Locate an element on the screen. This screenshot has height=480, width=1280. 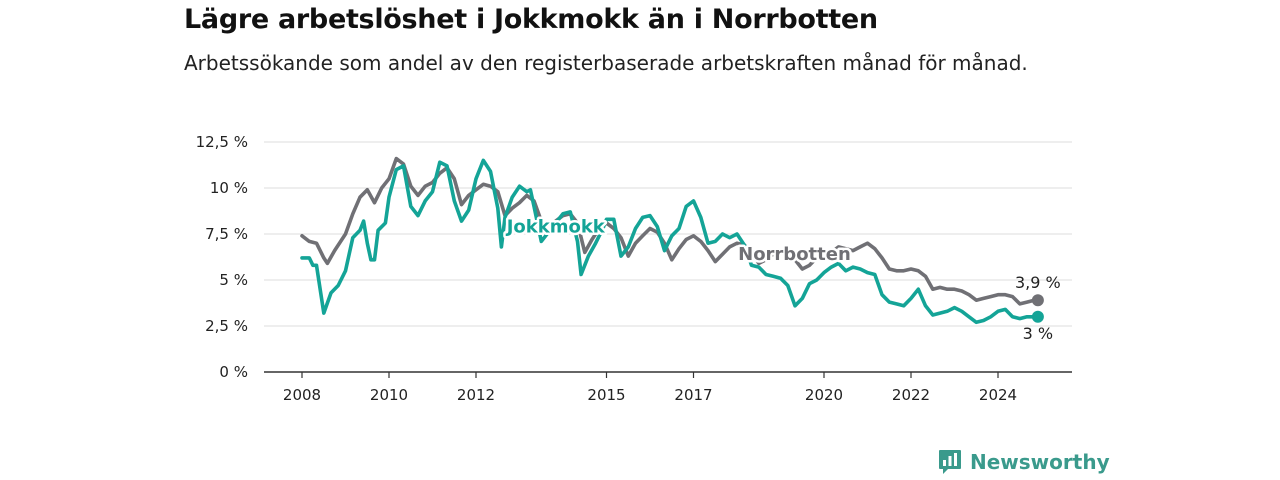
x-tick-label: 2010 is located at coordinates (389, 395).